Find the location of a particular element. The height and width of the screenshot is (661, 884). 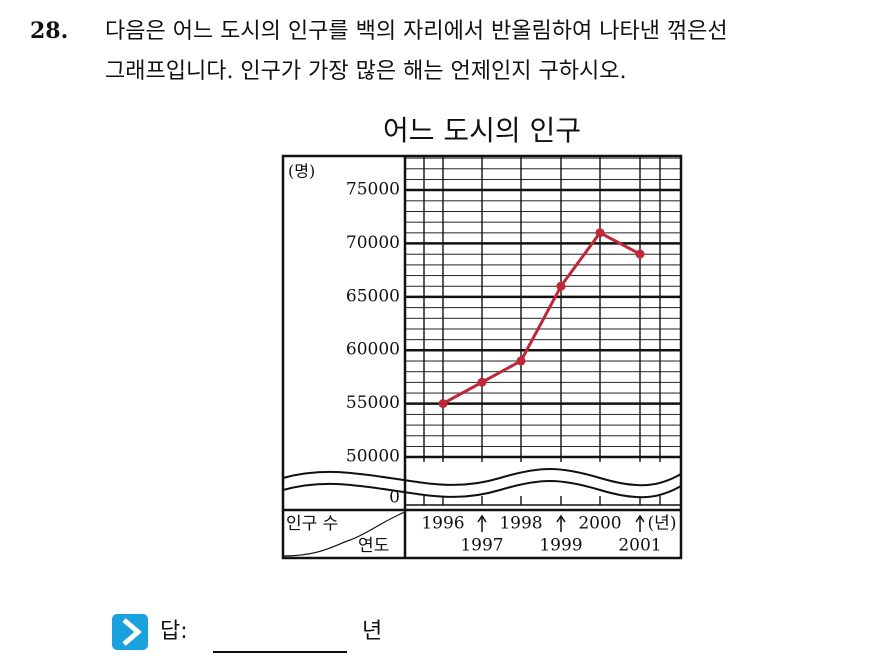

row-header: 인구 수 is located at coordinates (312, 524).